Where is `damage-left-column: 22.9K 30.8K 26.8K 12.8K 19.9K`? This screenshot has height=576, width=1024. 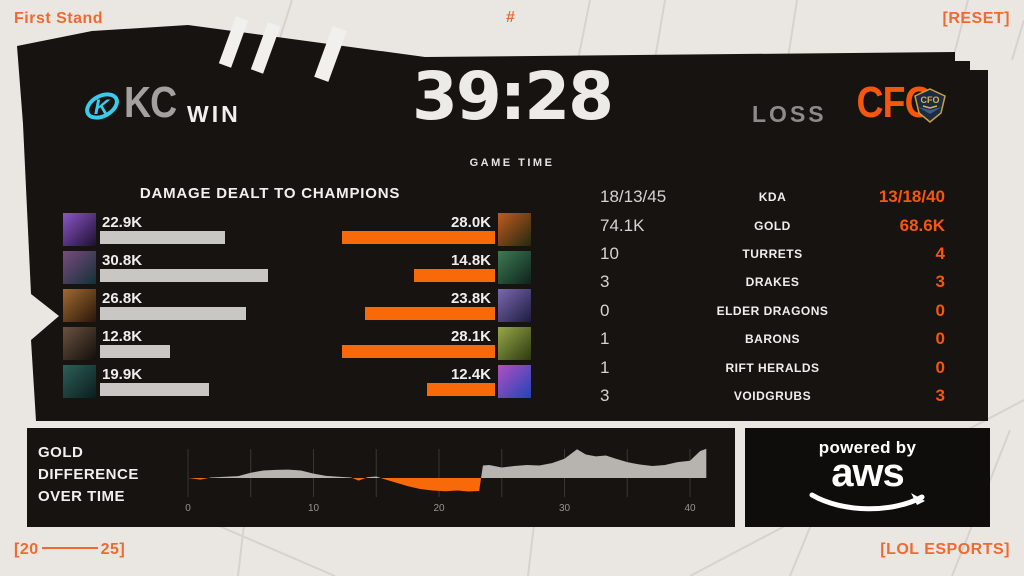
damage-left-column: 22.9K 30.8K 26.8K 12.8K 19.9K is located at coordinates (228, 308).